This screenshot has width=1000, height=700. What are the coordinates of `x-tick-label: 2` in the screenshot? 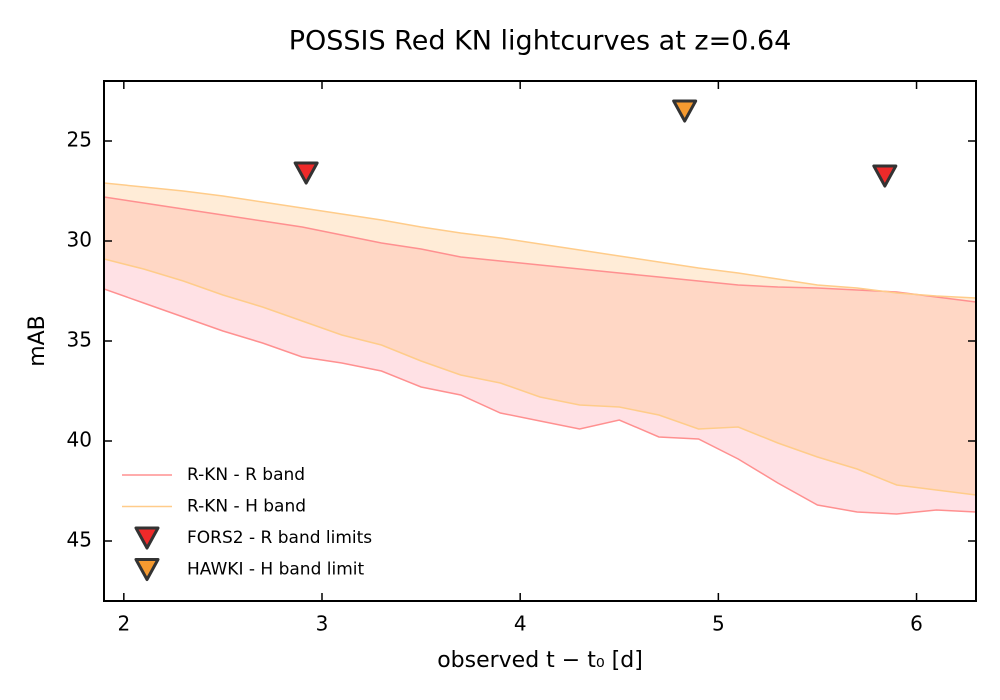 It's located at (123, 624).